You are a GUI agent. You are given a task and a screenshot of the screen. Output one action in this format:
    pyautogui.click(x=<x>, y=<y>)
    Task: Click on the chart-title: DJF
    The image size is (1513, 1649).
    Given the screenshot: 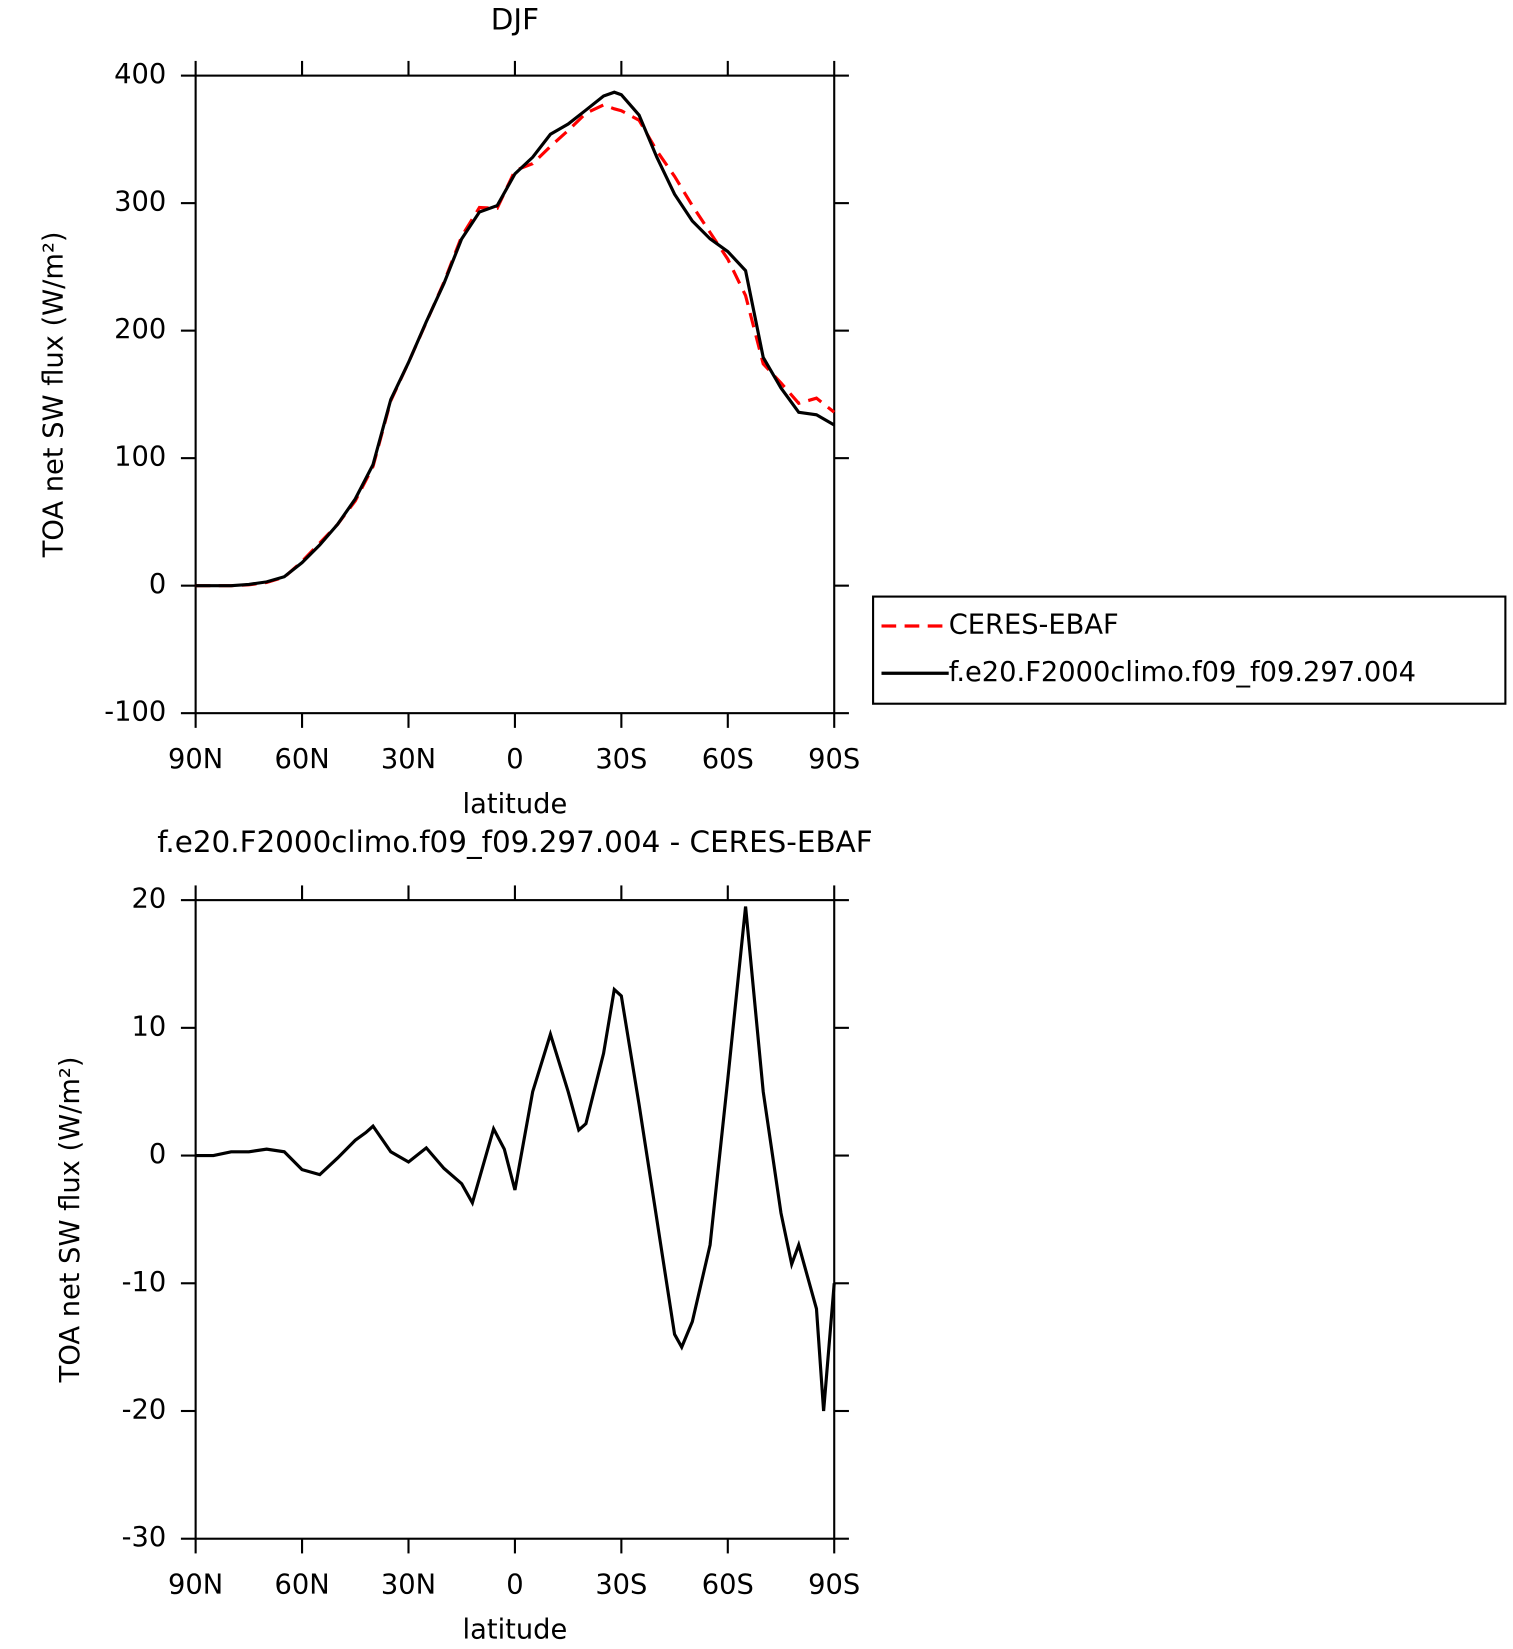 What is the action you would take?
    pyautogui.click(x=515, y=20)
    